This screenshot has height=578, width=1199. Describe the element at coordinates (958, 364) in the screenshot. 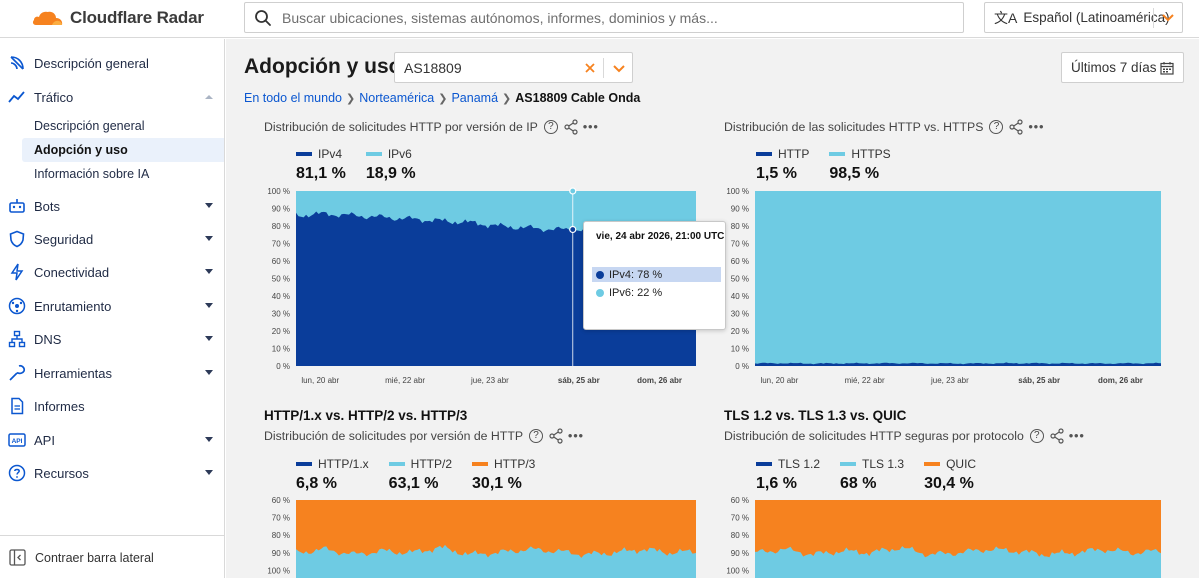

I see `series-area-http` at that location.